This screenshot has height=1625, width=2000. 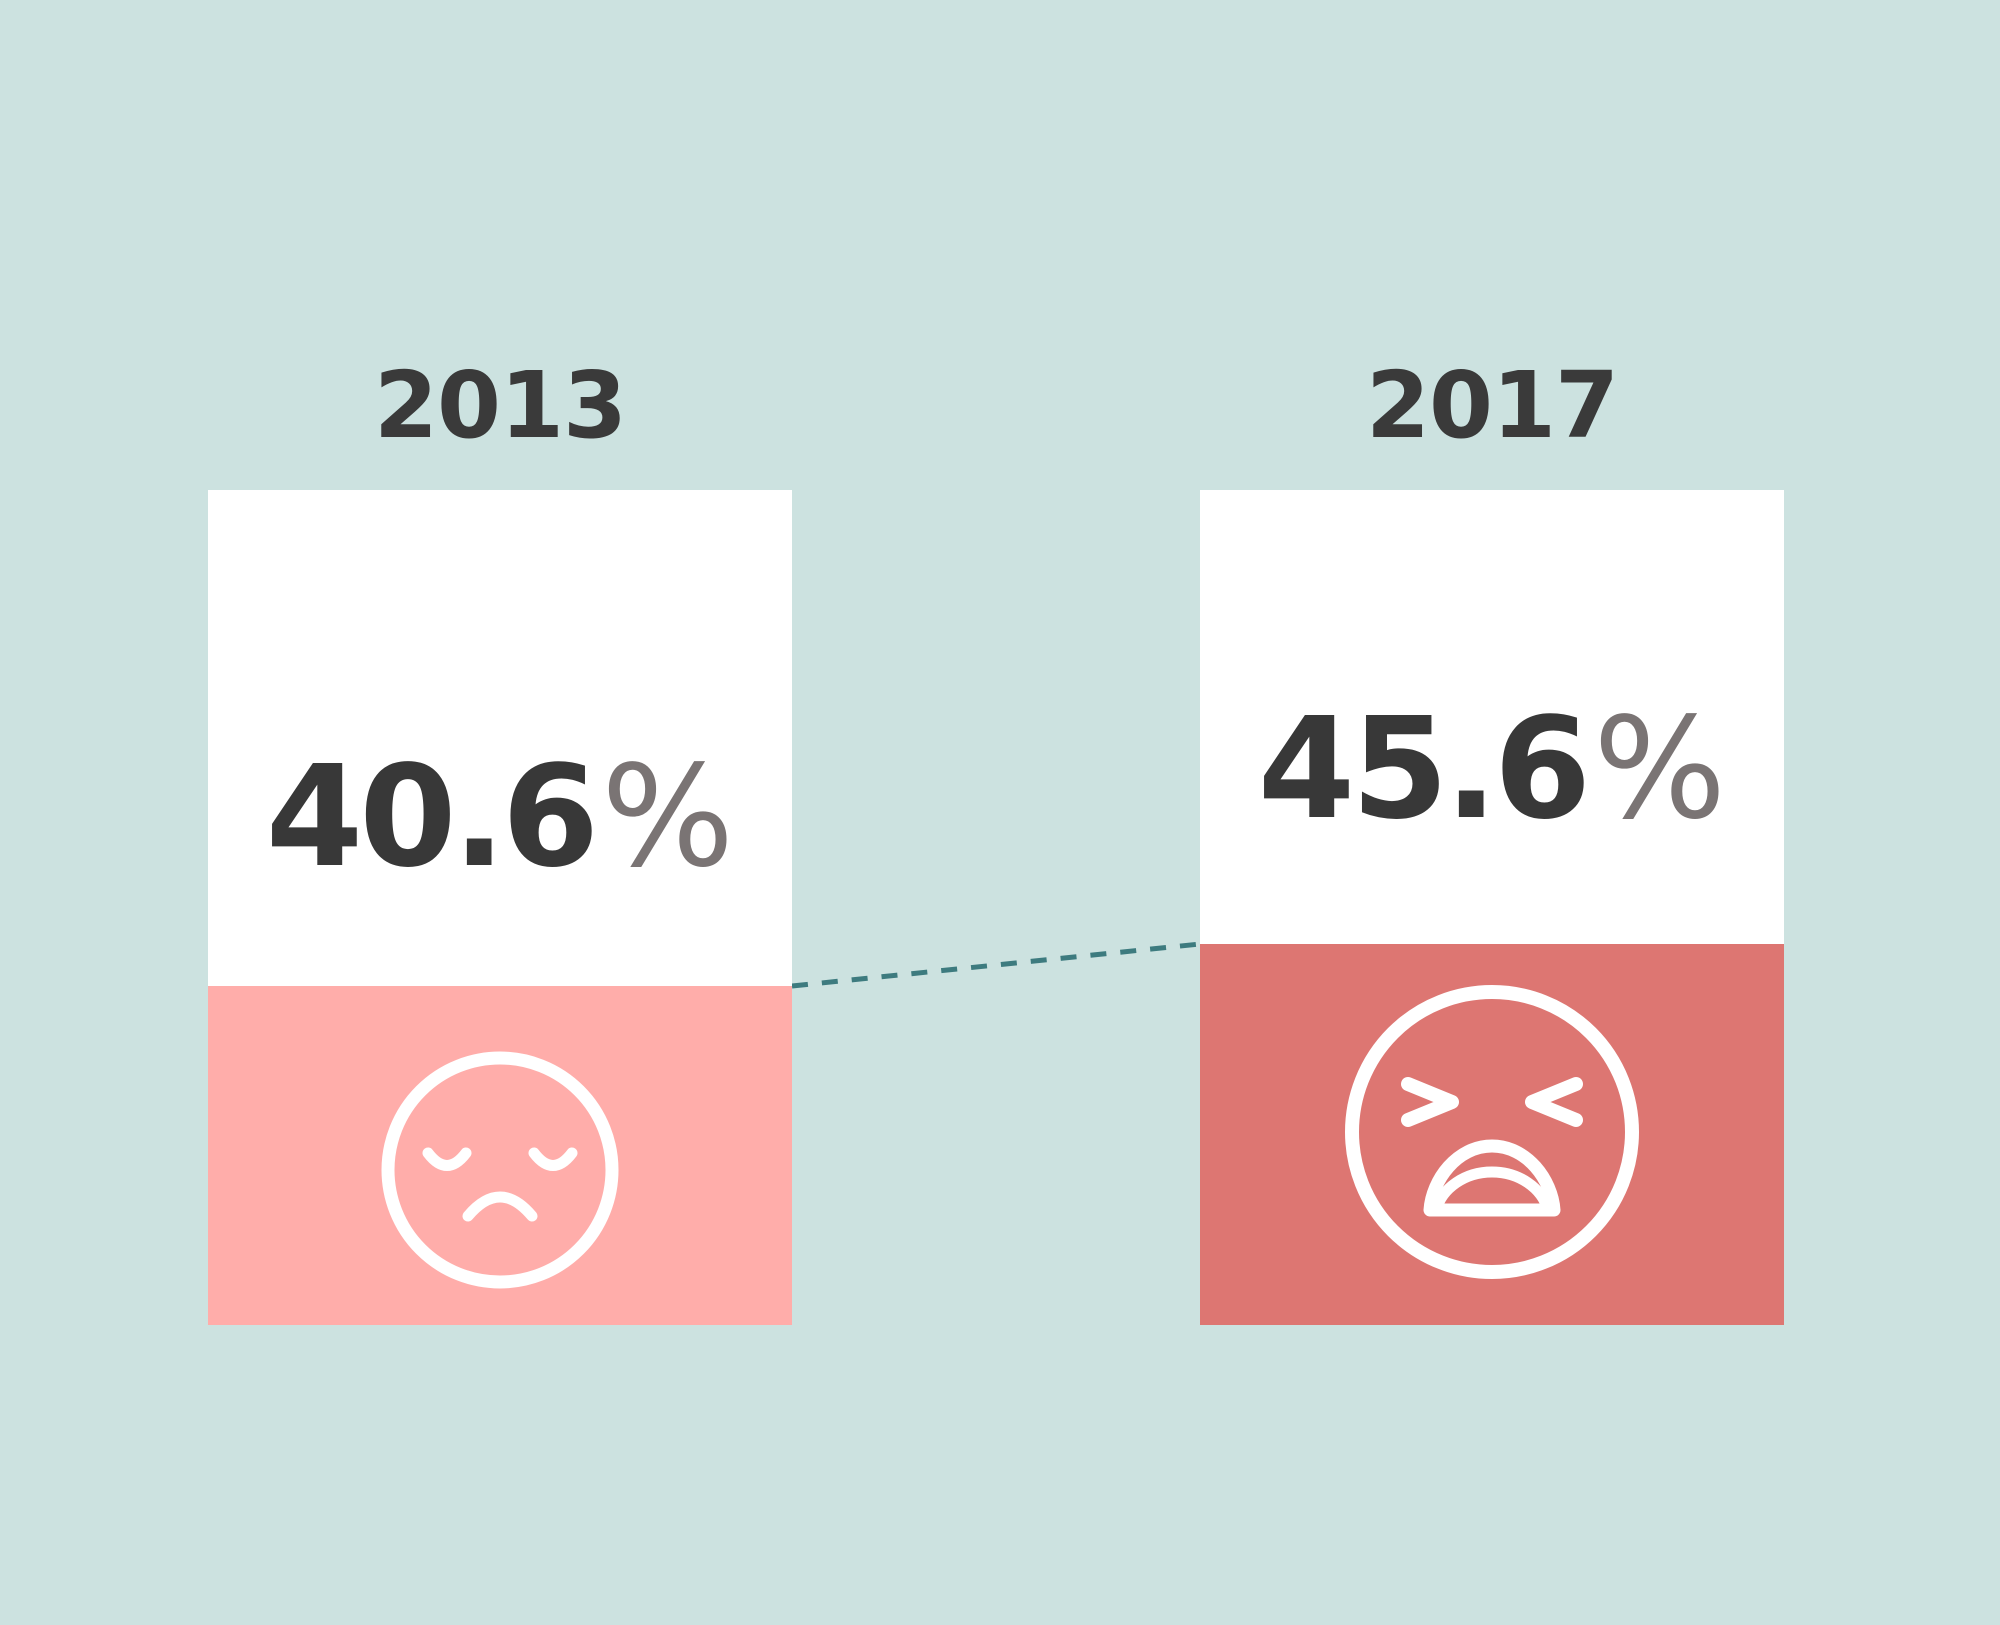 I want to click on sad-face-icon, so click(x=500, y=1170).